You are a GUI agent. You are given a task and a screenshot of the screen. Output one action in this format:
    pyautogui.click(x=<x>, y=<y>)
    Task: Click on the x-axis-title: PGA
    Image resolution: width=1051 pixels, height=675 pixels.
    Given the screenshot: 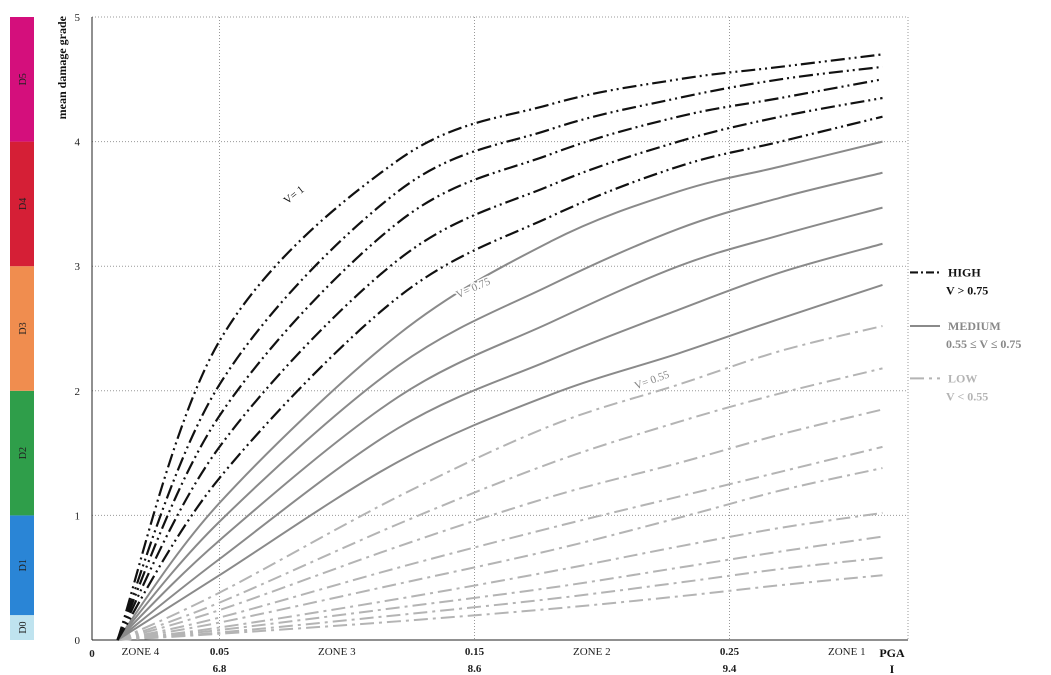 What is the action you would take?
    pyautogui.click(x=892, y=653)
    